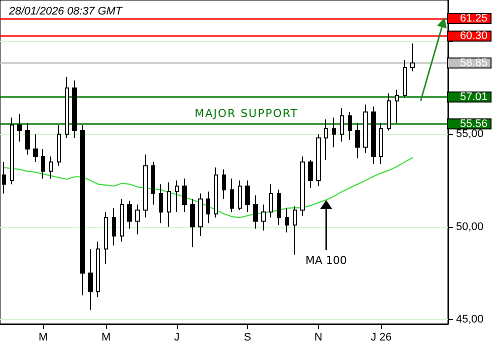 Image resolution: width=500 pixels, height=350 pixels. I want to click on annotation: MAJOR SUPPORT, so click(246, 113).